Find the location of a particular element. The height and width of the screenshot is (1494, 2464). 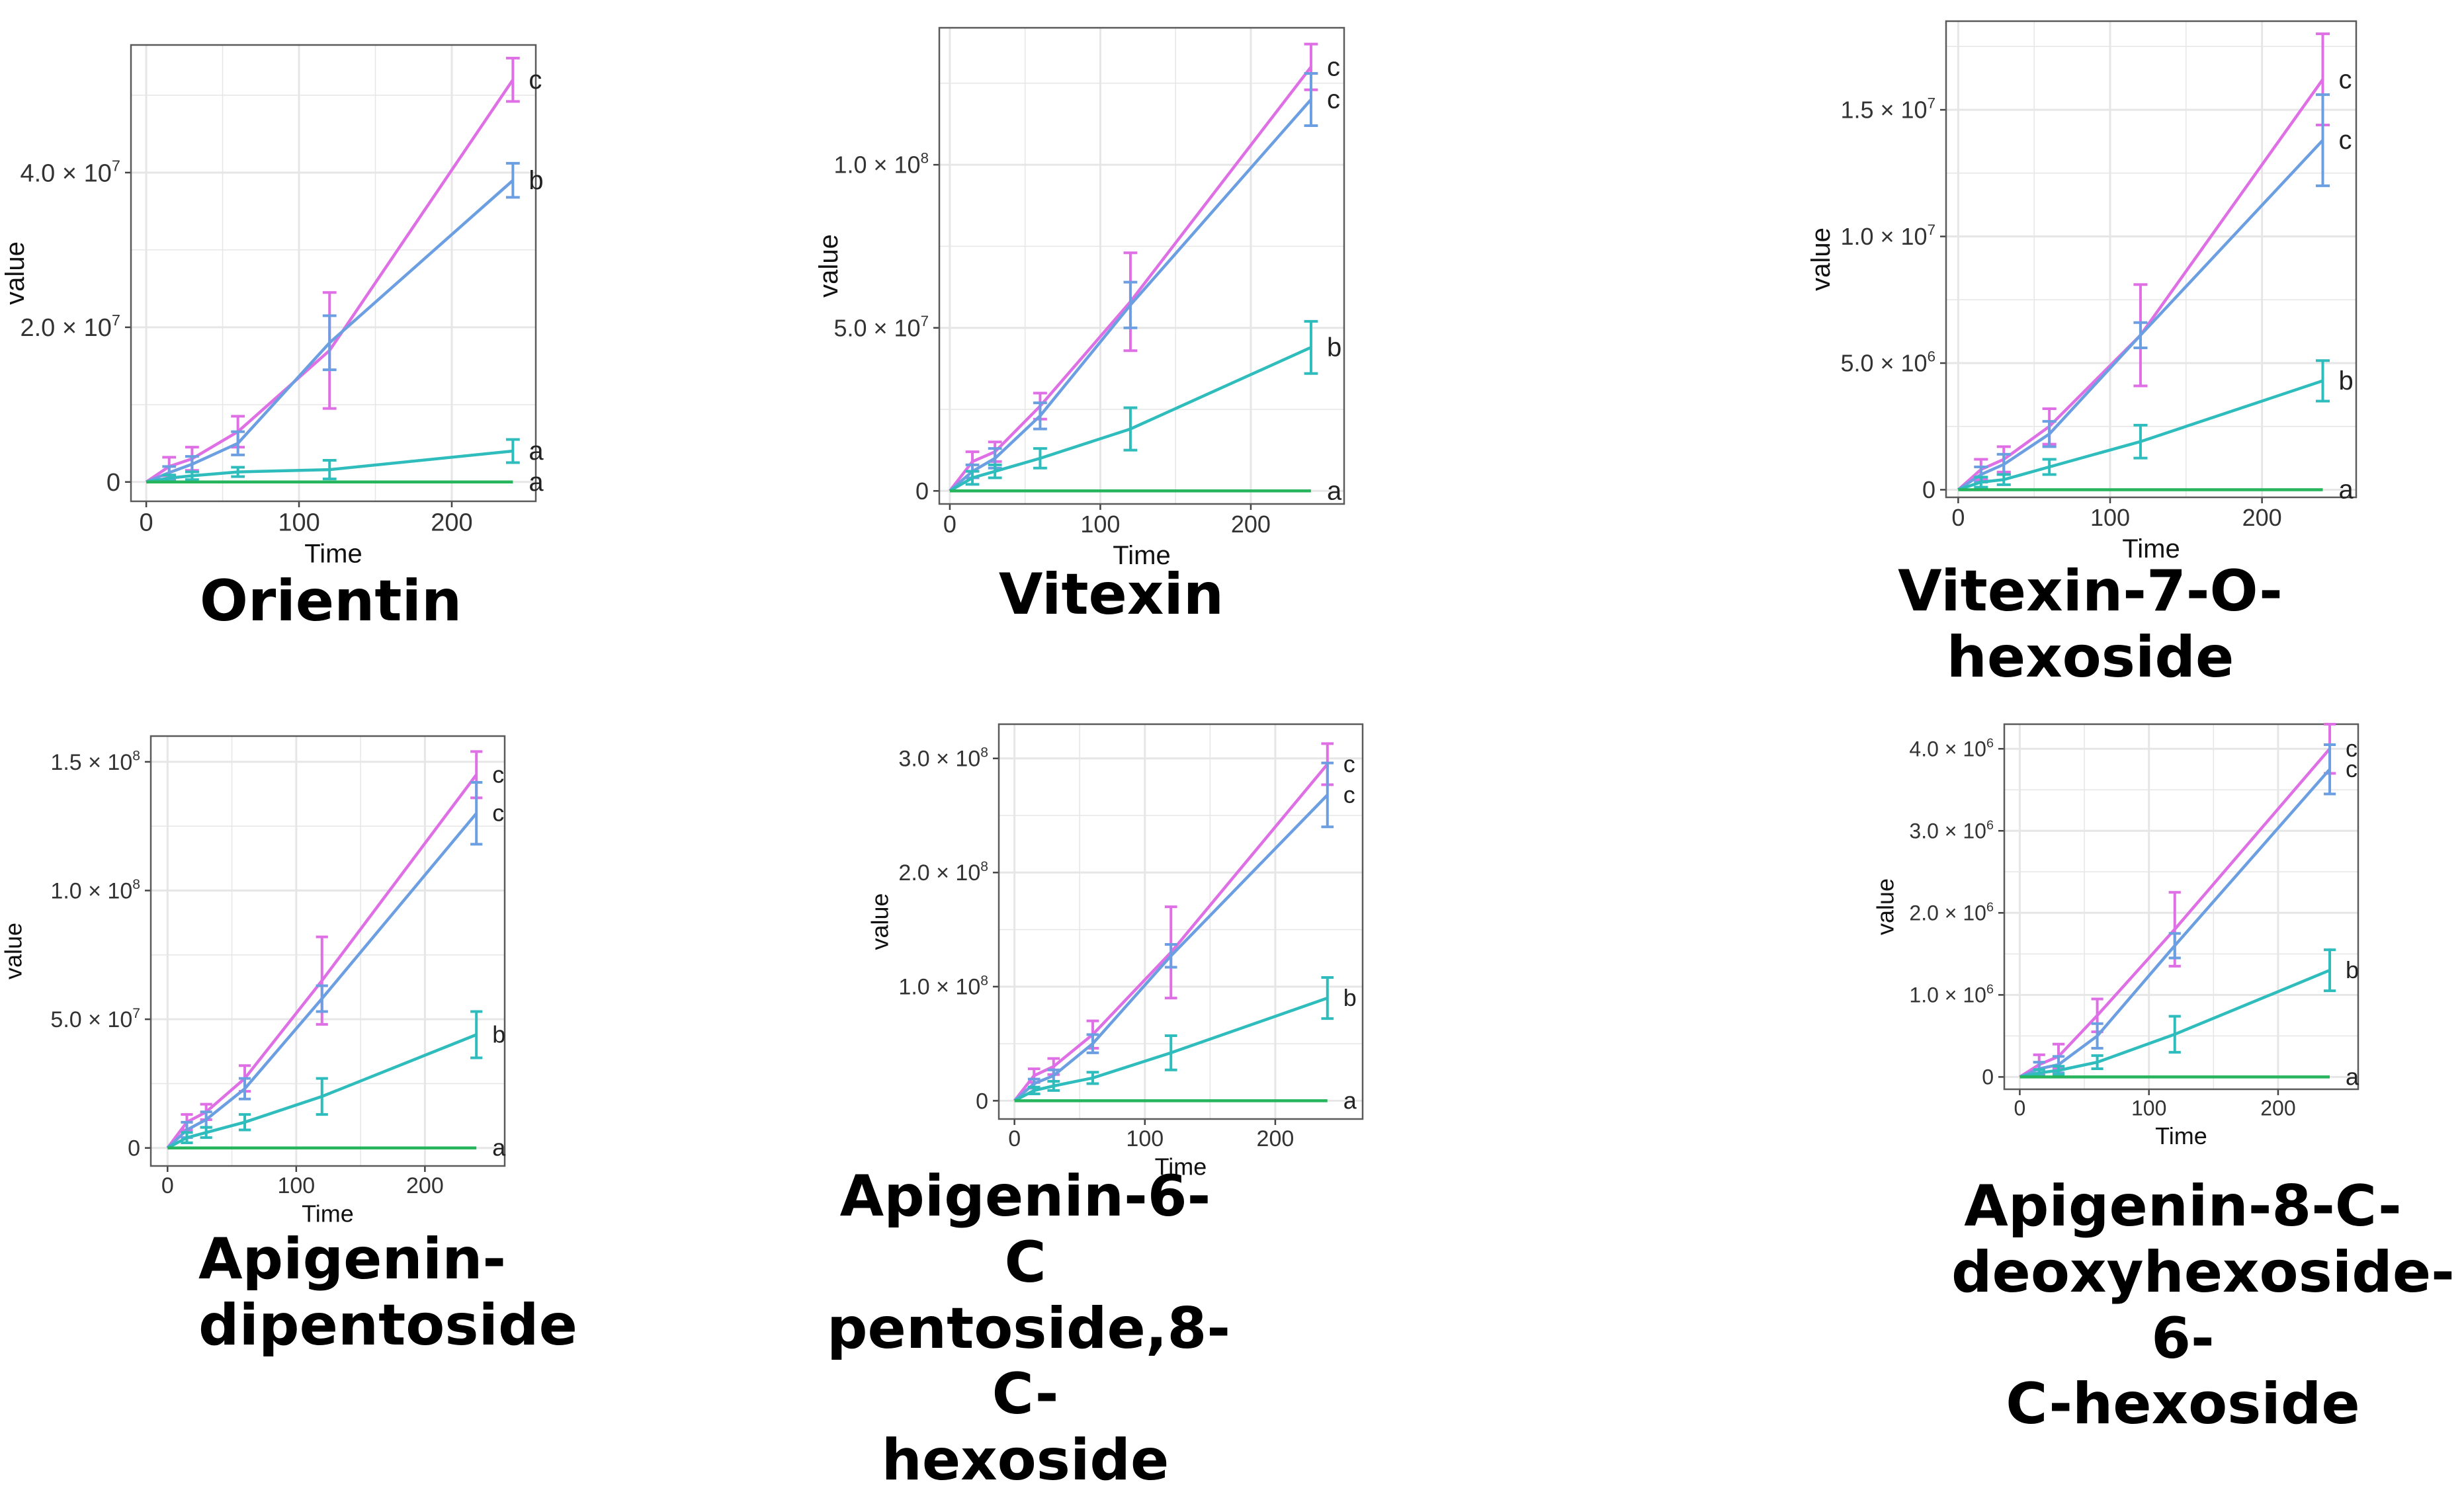

y-tick-label: 4.0 × 10⁶ is located at coordinates (1951, 748).